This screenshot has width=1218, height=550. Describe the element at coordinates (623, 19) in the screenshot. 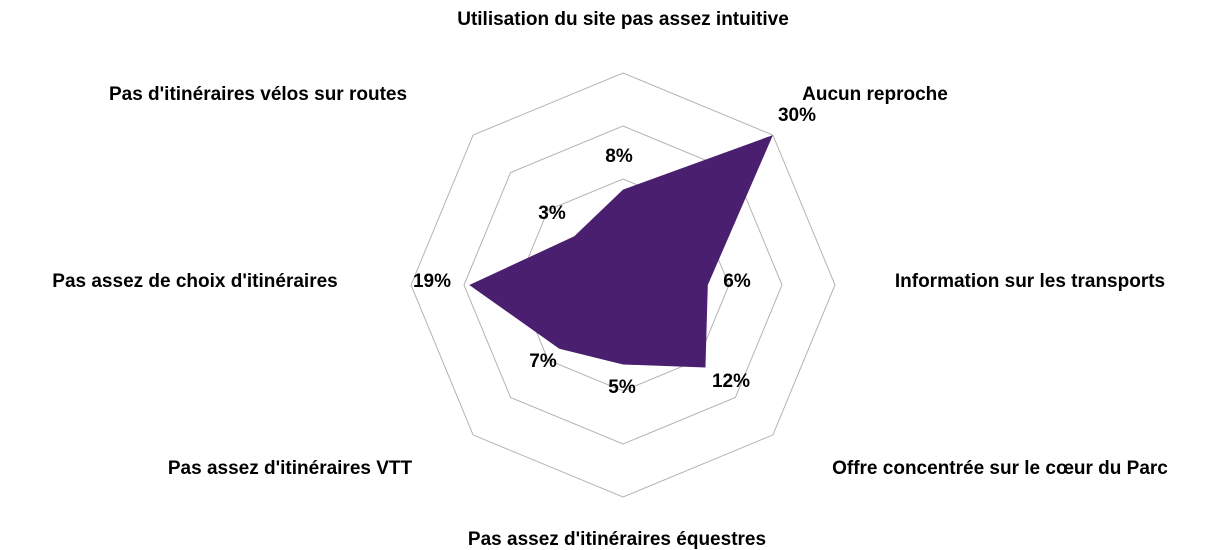

I see `category-label: Utilisation du site pas assez intuitive` at that location.